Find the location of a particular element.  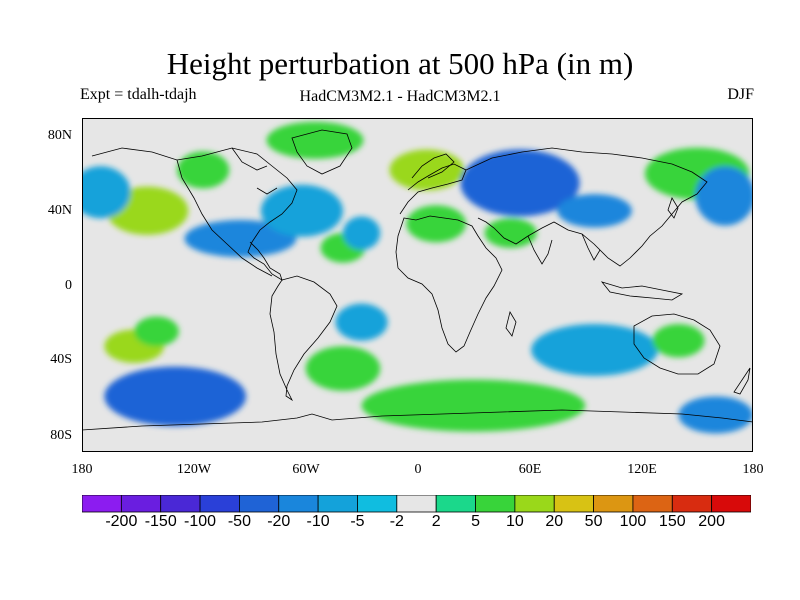

colorbar-label-11: 20 is located at coordinates (554, 521).